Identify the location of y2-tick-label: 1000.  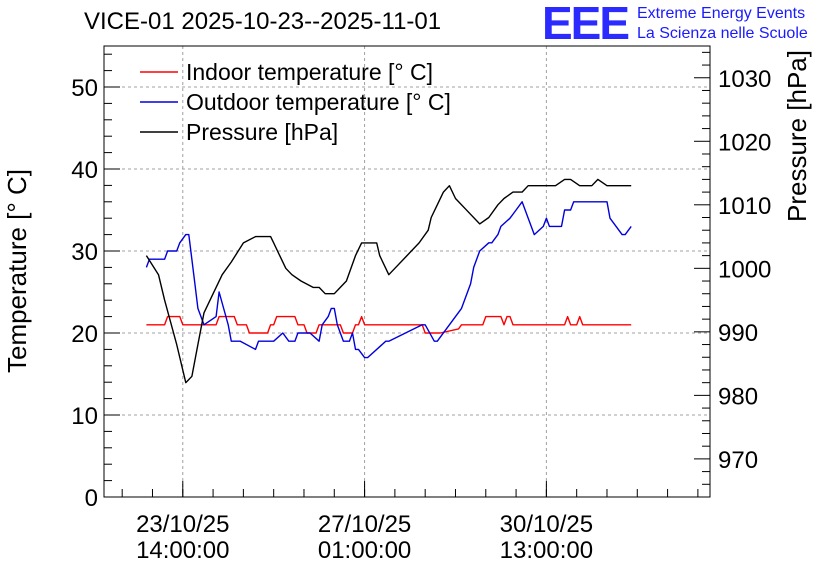
(744, 269).